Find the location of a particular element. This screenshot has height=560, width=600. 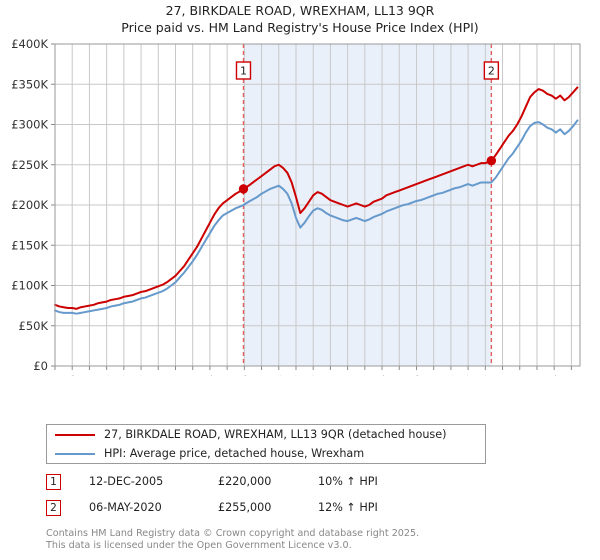

x-tick-label: 2020 is located at coordinates (485, 375).